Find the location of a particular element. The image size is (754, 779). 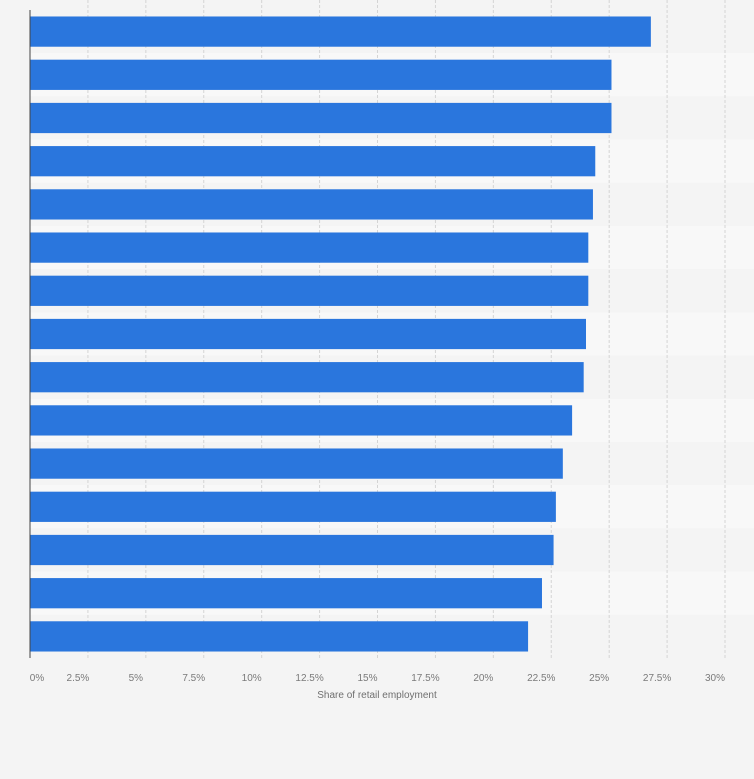

x-tick-label: 25% is located at coordinates (599, 678).